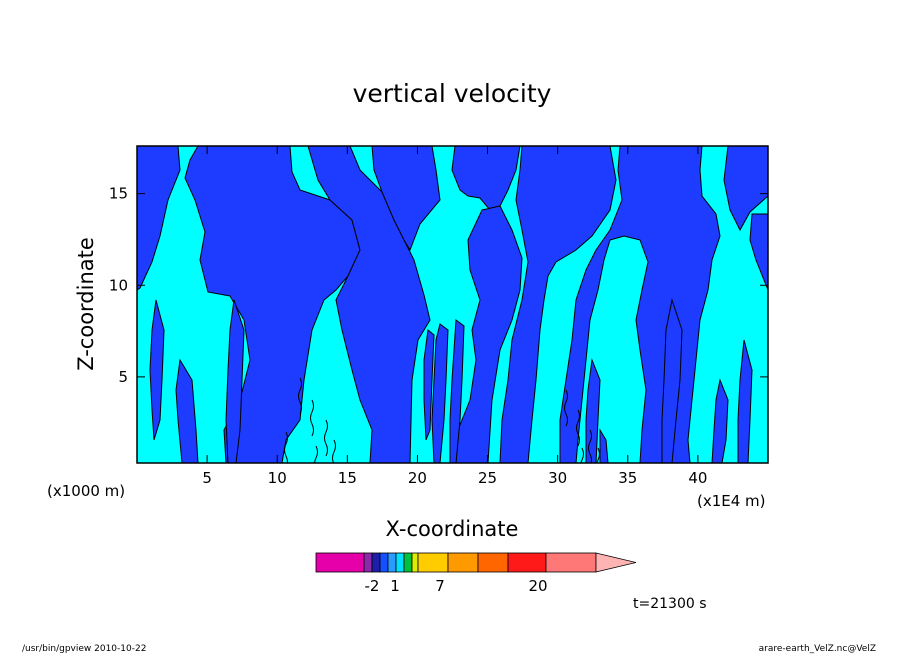 The height and width of the screenshot is (658, 904). Describe the element at coordinates (84, 649) in the screenshot. I see `footer-left: /usr/bin/gpview 2010-10-22` at that location.